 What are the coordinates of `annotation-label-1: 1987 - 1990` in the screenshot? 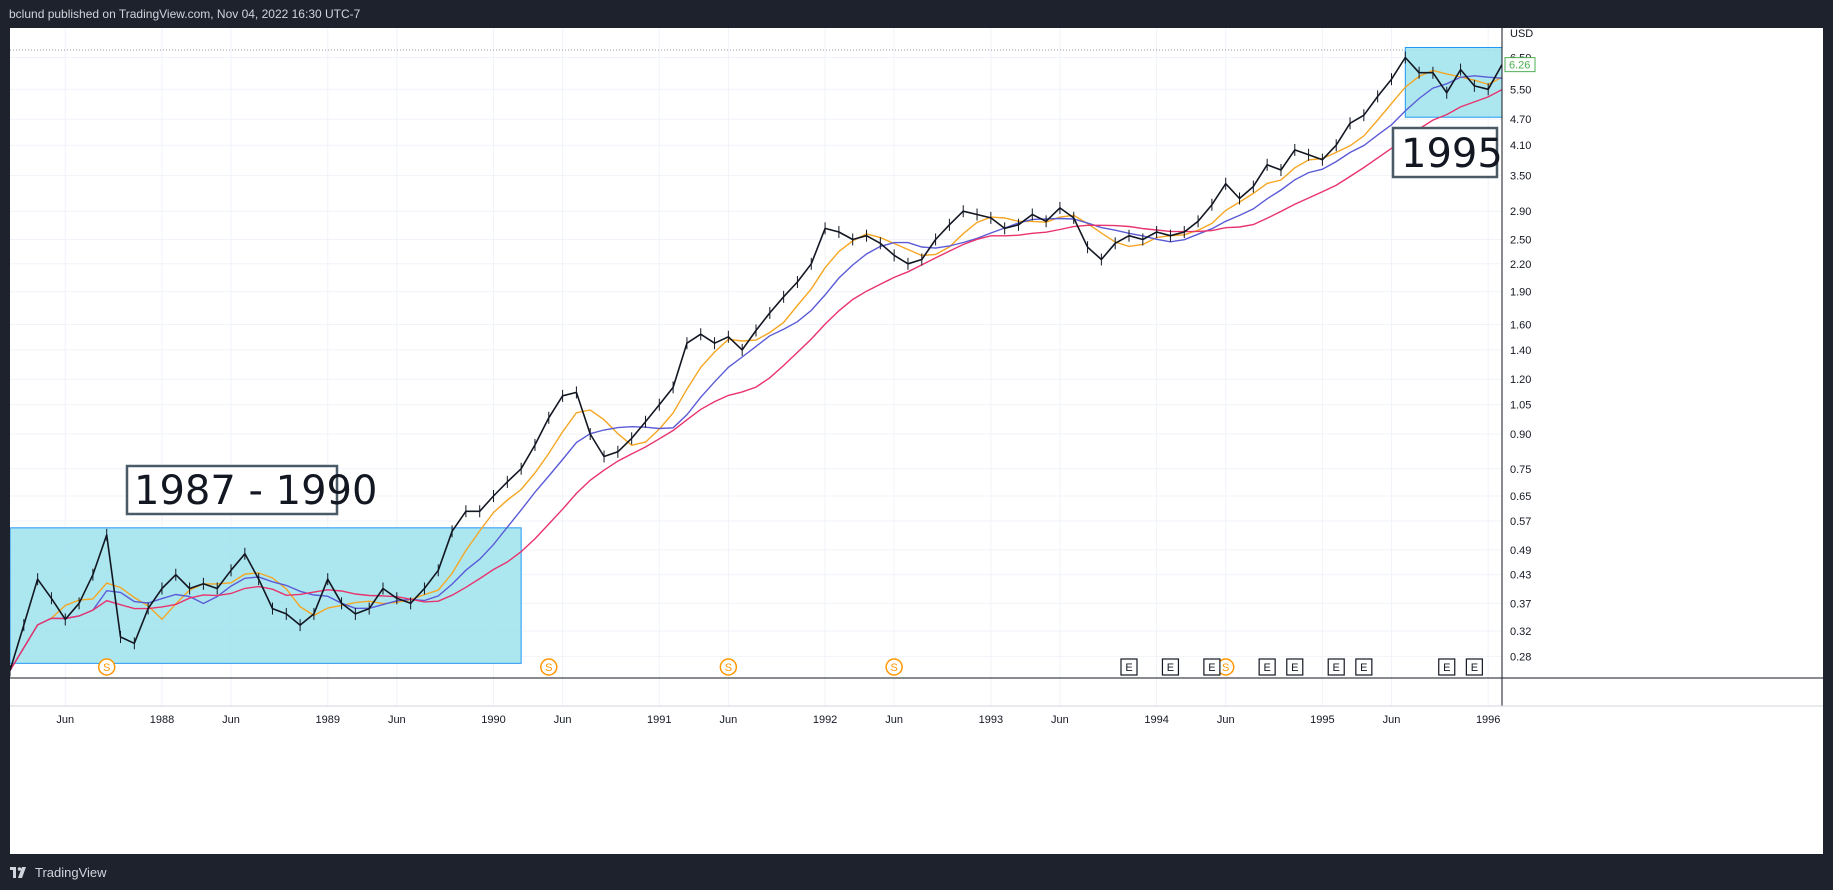 It's located at (255, 491).